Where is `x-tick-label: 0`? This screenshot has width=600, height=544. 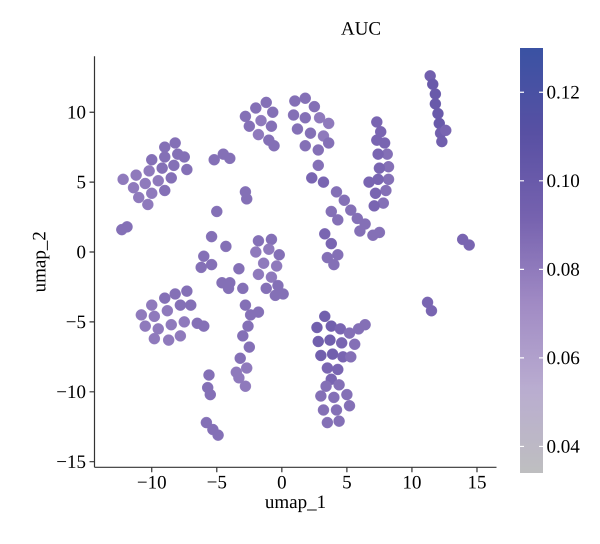
x-tick-label: 0 is located at coordinates (282, 482).